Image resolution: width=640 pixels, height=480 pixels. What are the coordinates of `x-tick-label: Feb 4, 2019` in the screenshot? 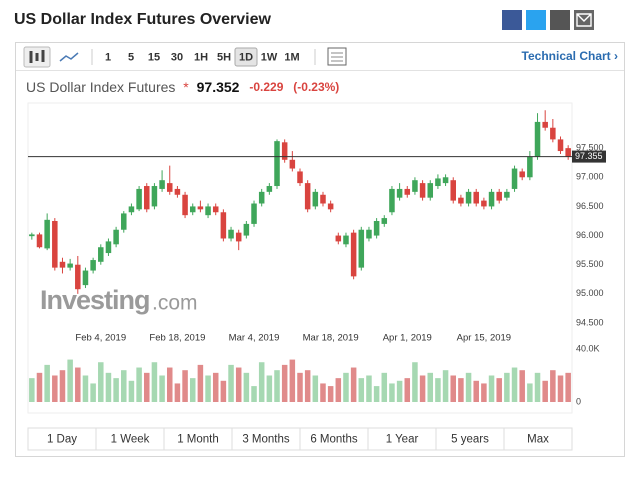 It's located at (100, 338).